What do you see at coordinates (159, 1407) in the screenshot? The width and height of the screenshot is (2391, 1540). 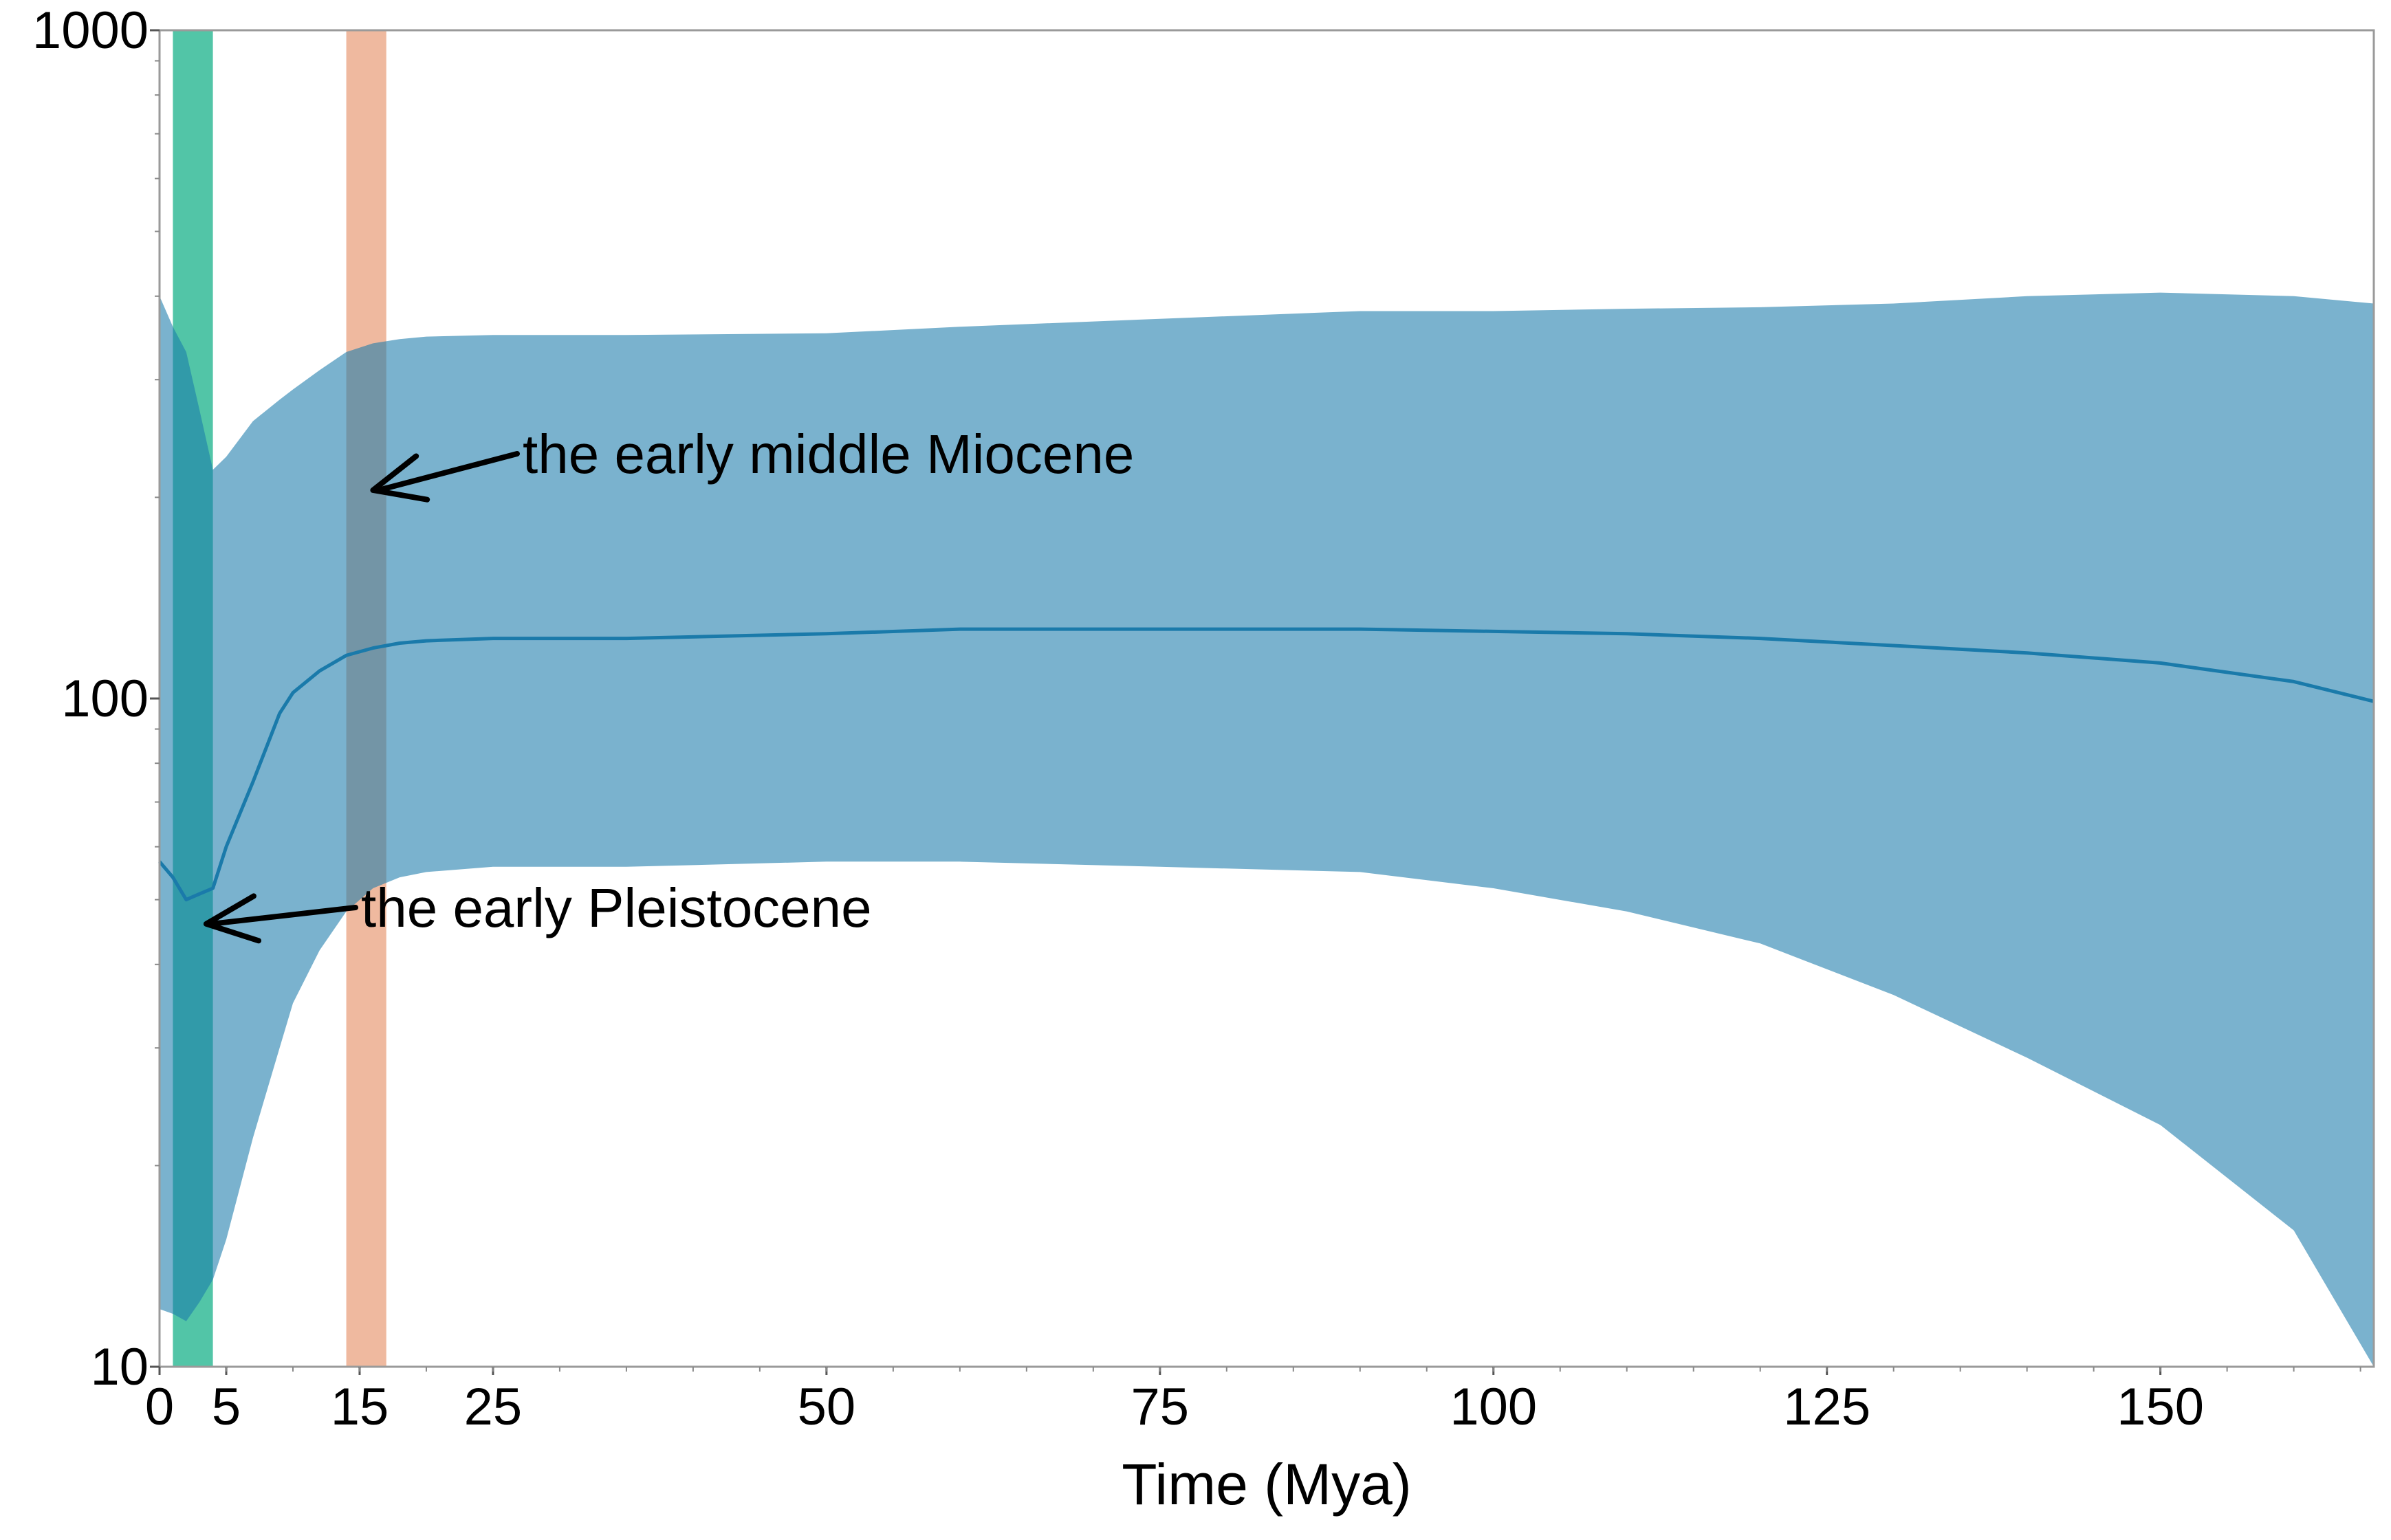 I see `x-tick-label-0: 0` at bounding box center [159, 1407].